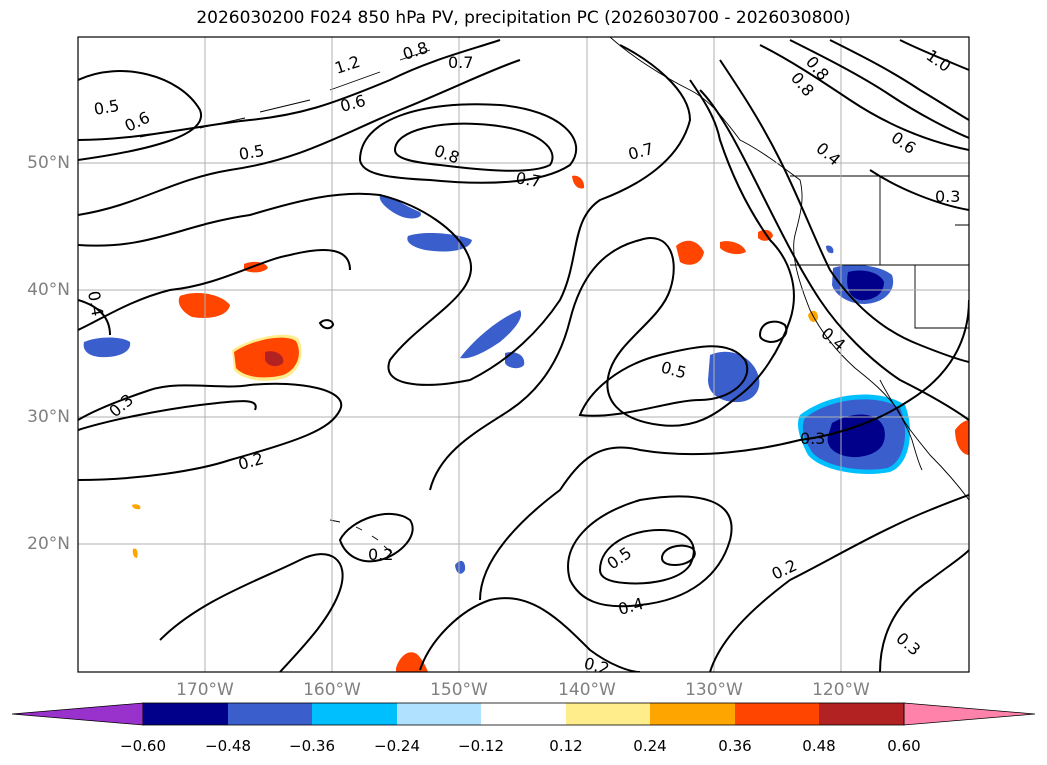 The image size is (1047, 765). I want to click on colorbar-tick: 0.36, so click(735, 746).